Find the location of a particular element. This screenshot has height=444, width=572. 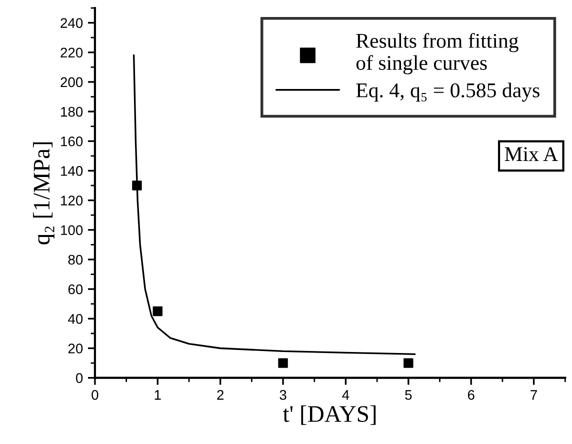

x-tick-label: 7 is located at coordinates (533, 395).